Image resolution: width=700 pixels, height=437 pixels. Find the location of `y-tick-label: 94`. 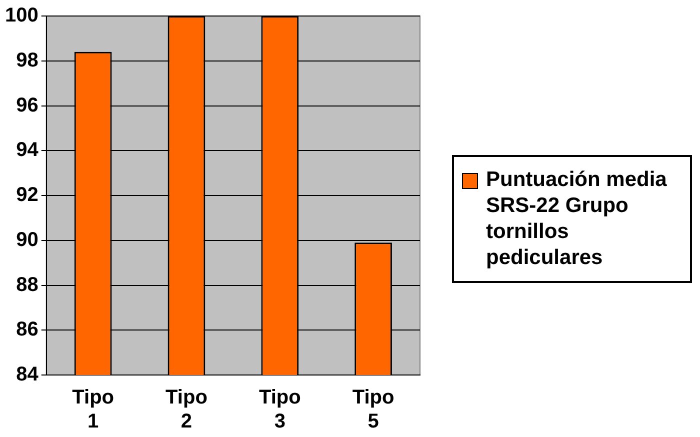

y-tick-label: 94 is located at coordinates (28, 150).